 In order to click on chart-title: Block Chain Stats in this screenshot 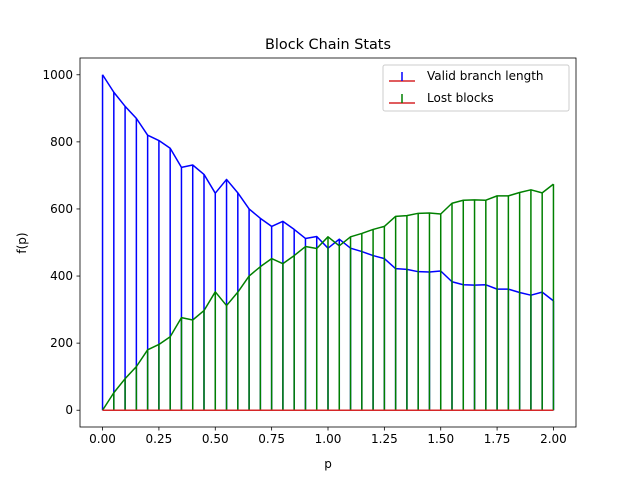, I will do `click(328, 45)`.